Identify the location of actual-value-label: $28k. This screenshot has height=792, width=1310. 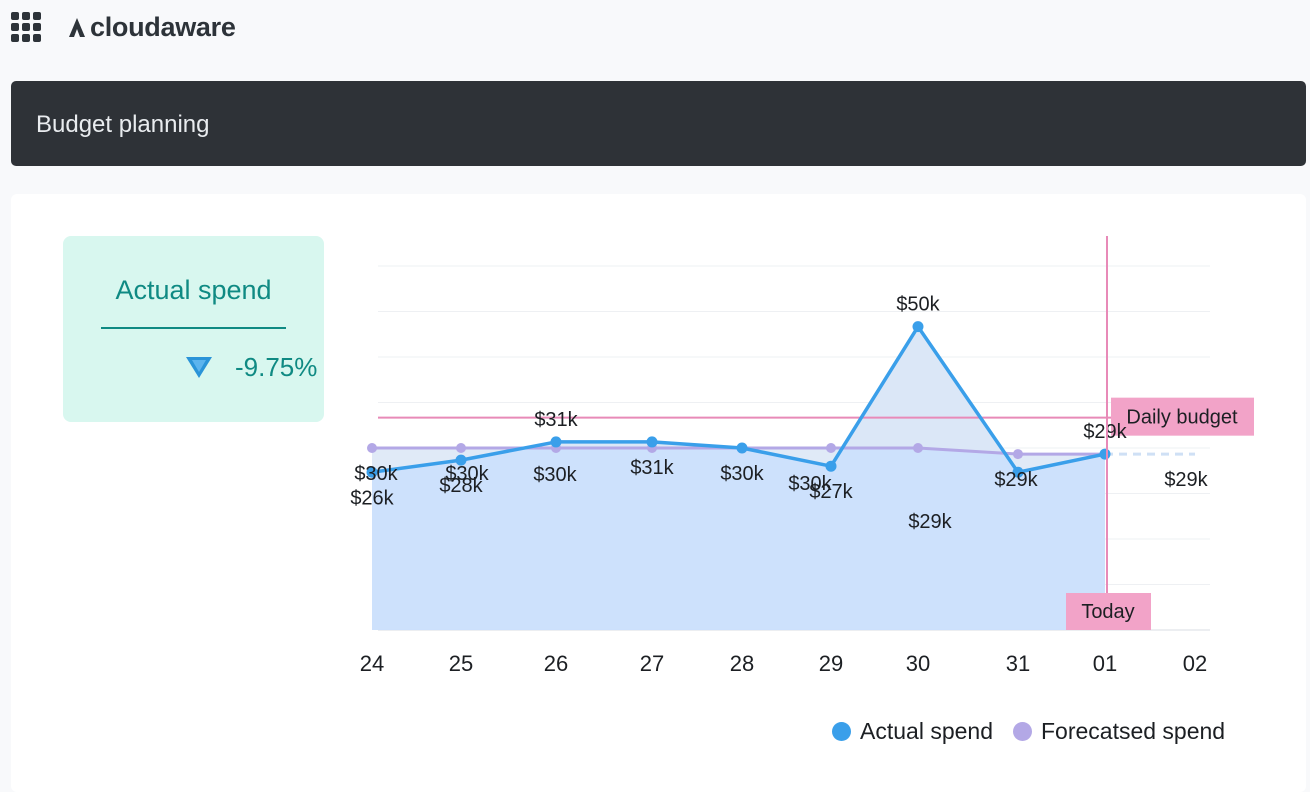
(461, 486).